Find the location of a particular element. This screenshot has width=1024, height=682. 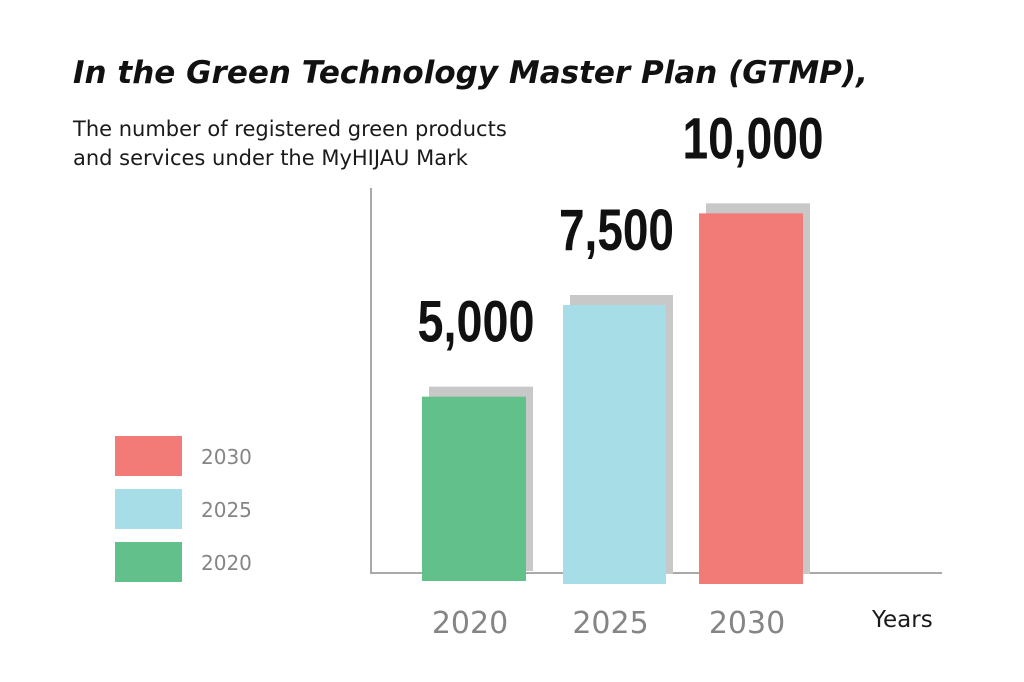

x-axis-title: Years is located at coordinates (902, 620).